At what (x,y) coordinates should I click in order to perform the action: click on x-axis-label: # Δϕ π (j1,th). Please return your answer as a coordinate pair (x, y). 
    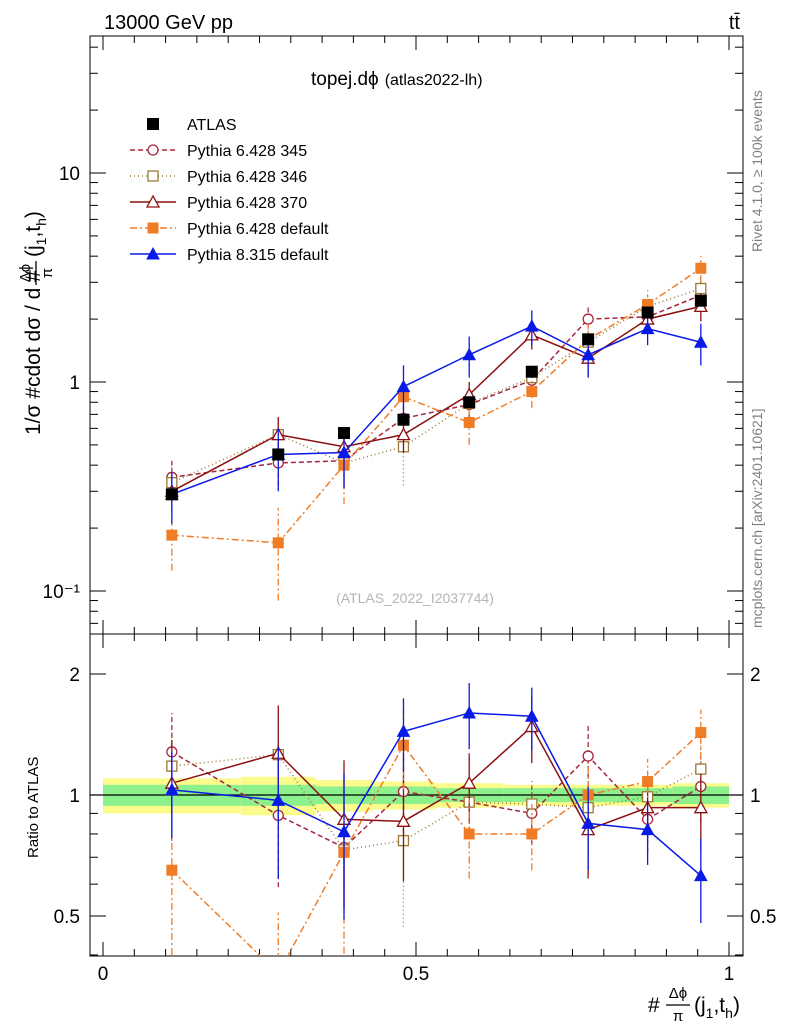
    Looking at the image, I should click on (694, 1004).